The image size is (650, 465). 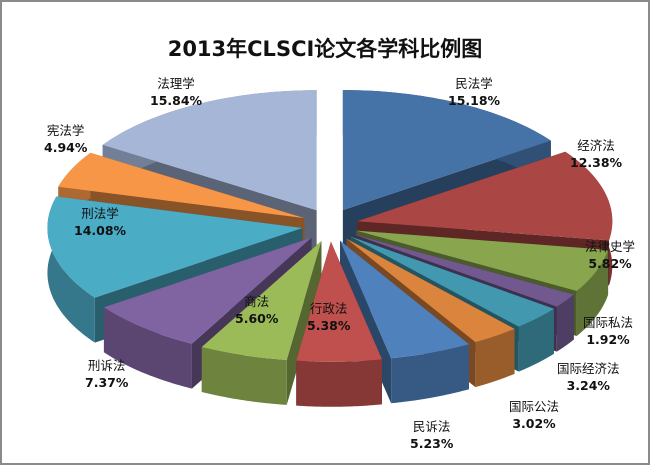 I want to click on data-label-falvshixue: 法律史学 5.82%, so click(x=610, y=255).